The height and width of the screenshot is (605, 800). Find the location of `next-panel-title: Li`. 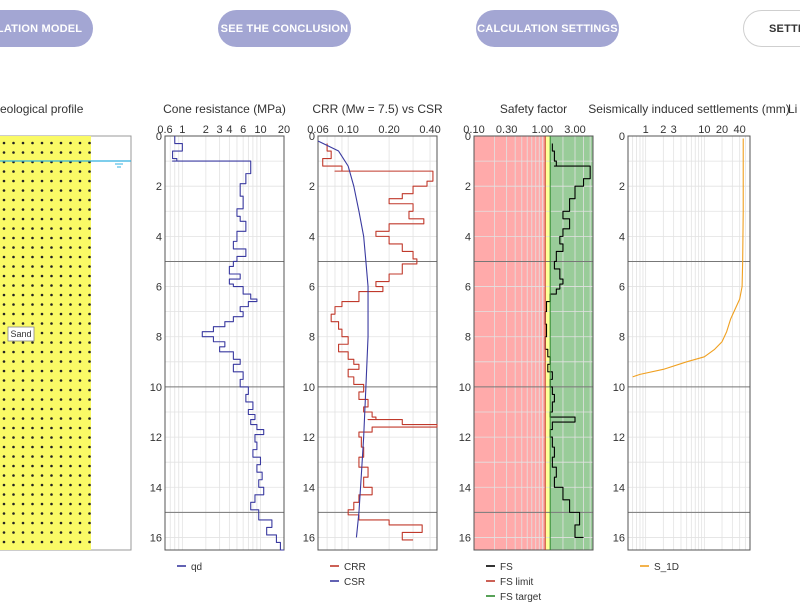

next-panel-title: Li is located at coordinates (792, 109).